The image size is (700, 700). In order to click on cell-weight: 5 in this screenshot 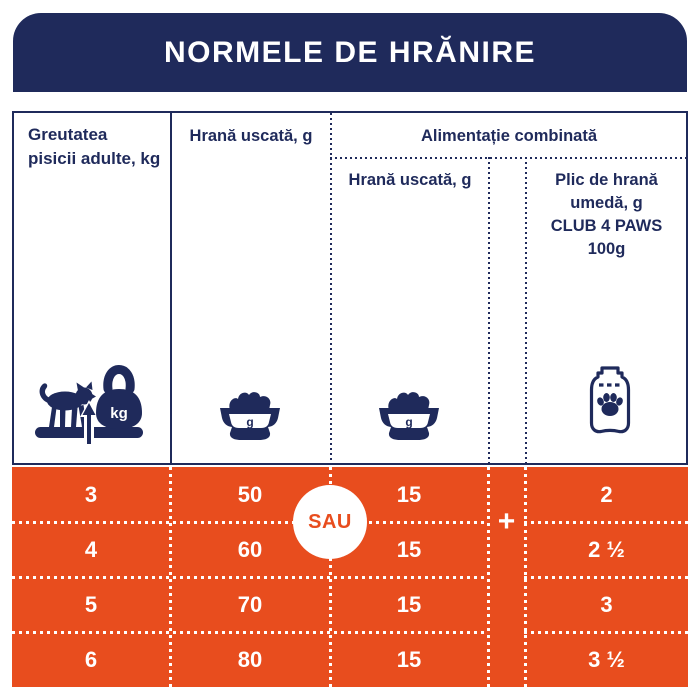, I will do `click(91, 604)`.